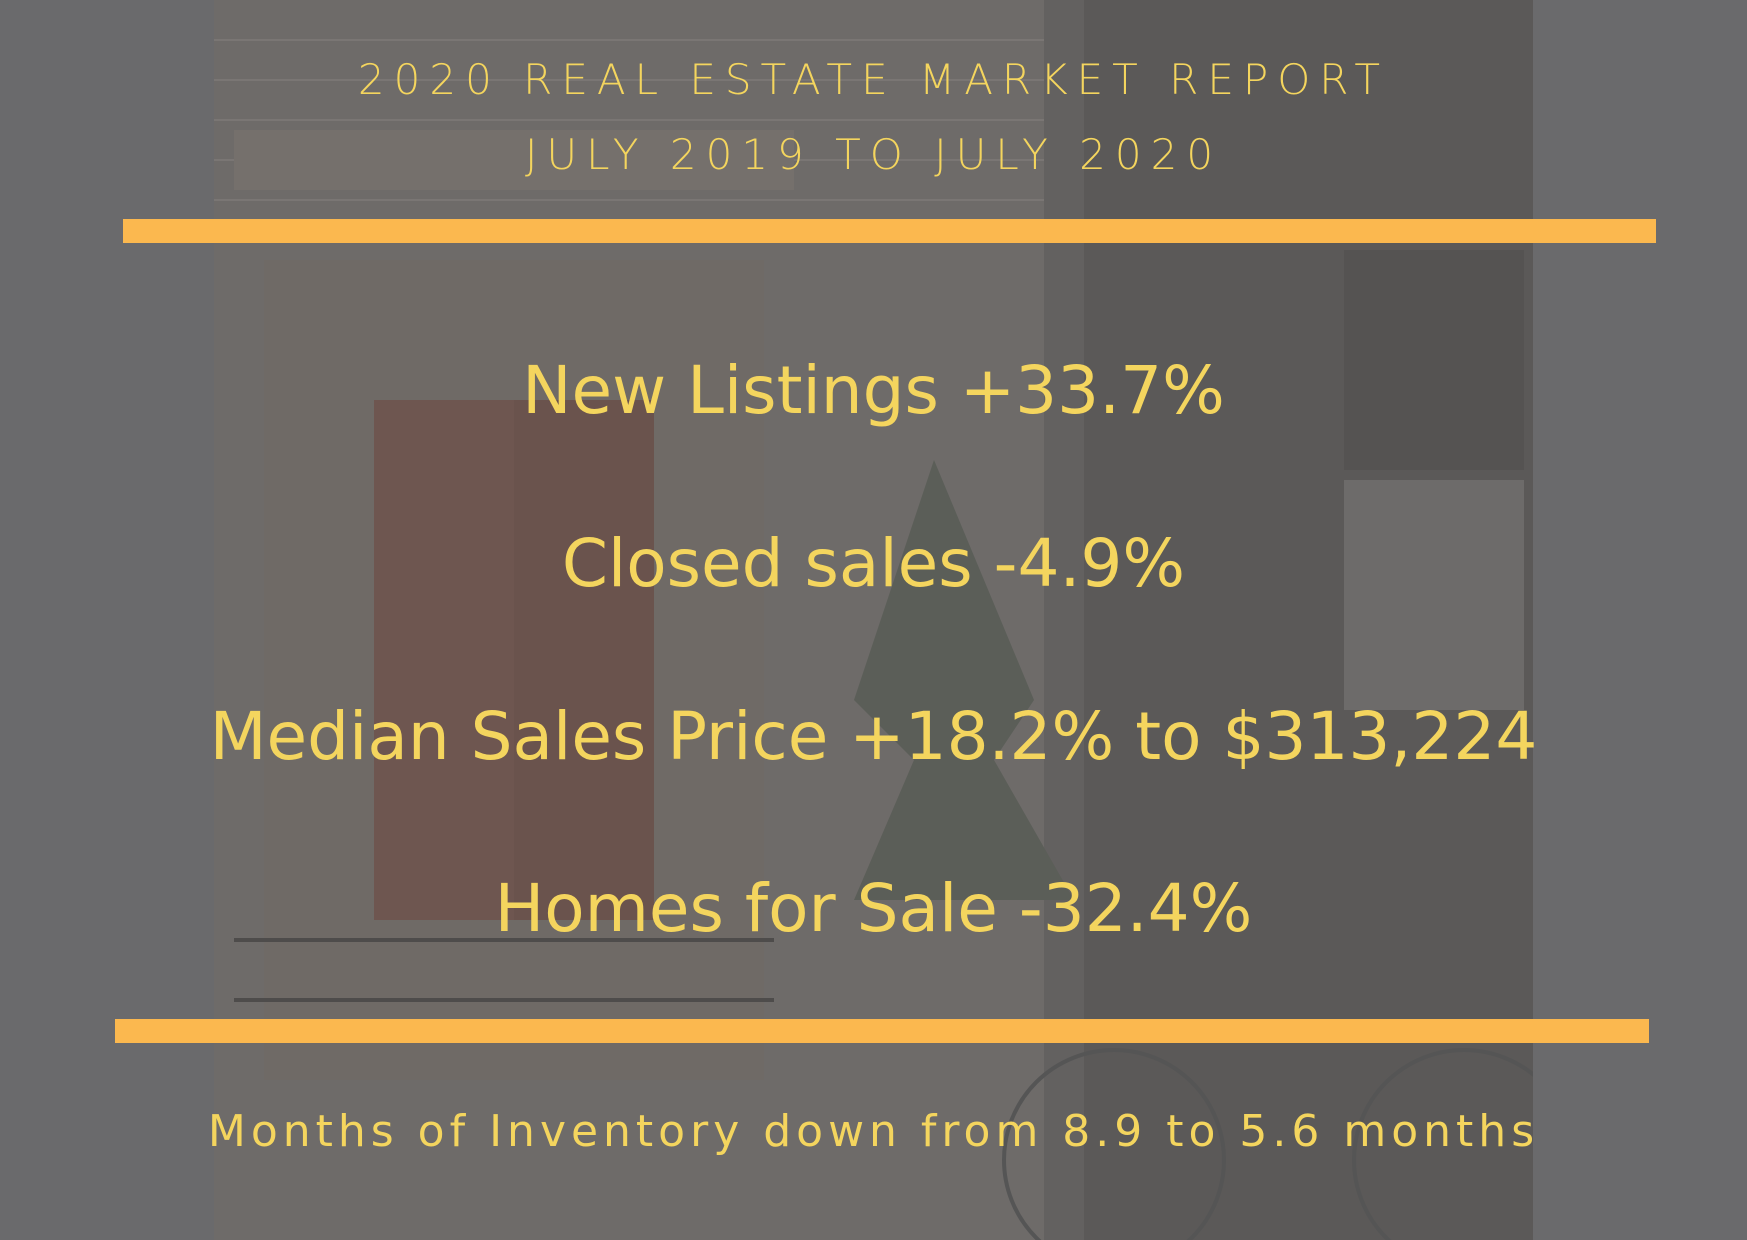 This screenshot has height=1240, width=1747. What do you see at coordinates (873, 908) in the screenshot?
I see `stat-line: Homes for Sale -32.4%` at bounding box center [873, 908].